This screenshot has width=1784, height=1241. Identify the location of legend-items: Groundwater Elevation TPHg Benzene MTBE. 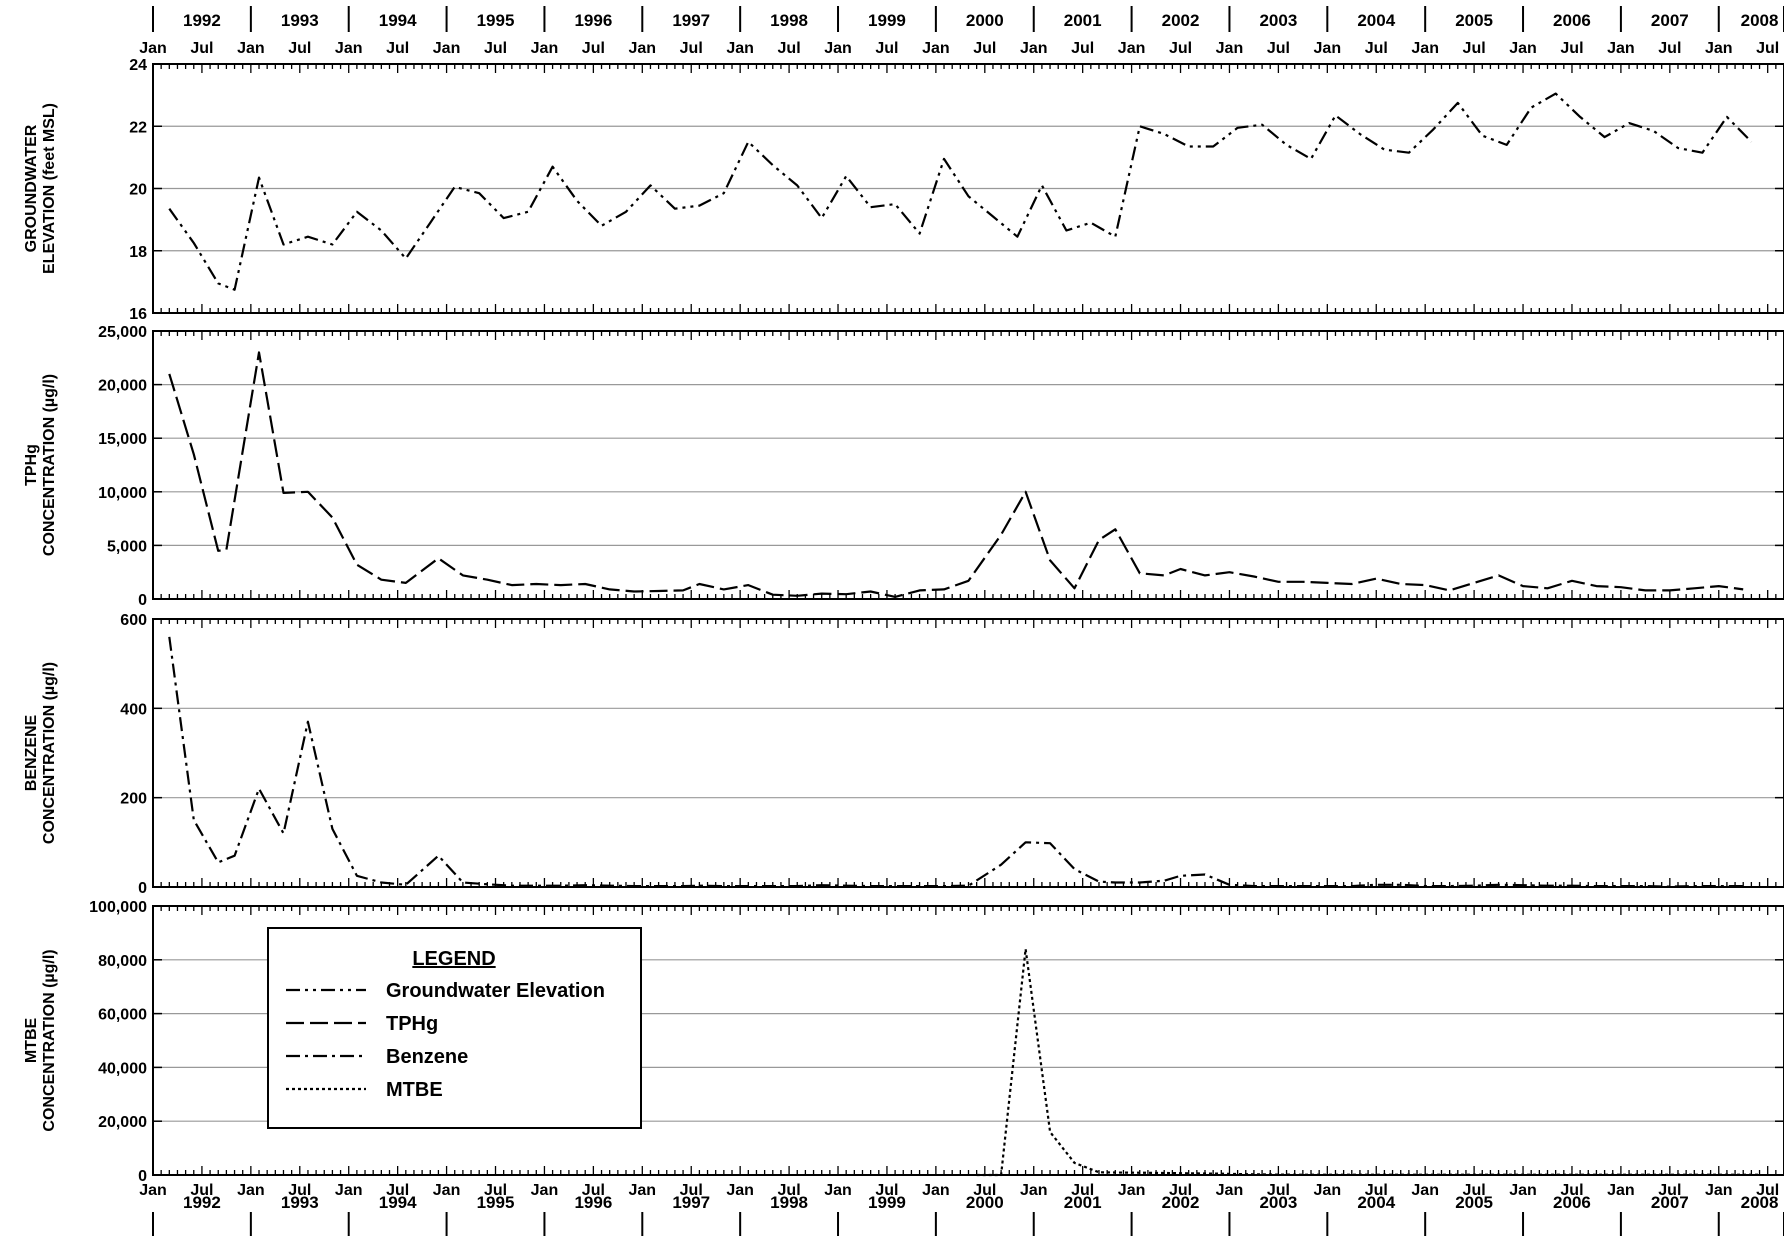
(445, 1040).